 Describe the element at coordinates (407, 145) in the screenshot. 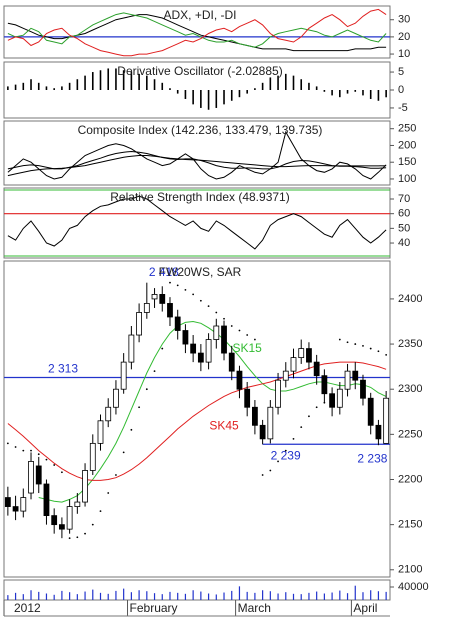

I see `y-tick-label: 200` at that location.